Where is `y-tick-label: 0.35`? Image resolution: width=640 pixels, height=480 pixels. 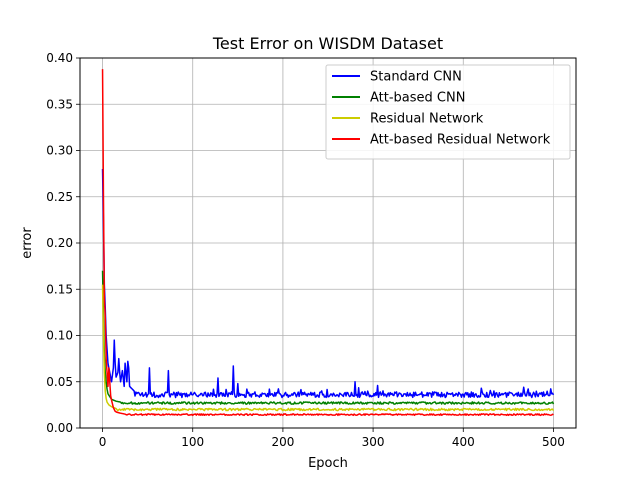
y-tick-label: 0.35 is located at coordinates (59, 104).